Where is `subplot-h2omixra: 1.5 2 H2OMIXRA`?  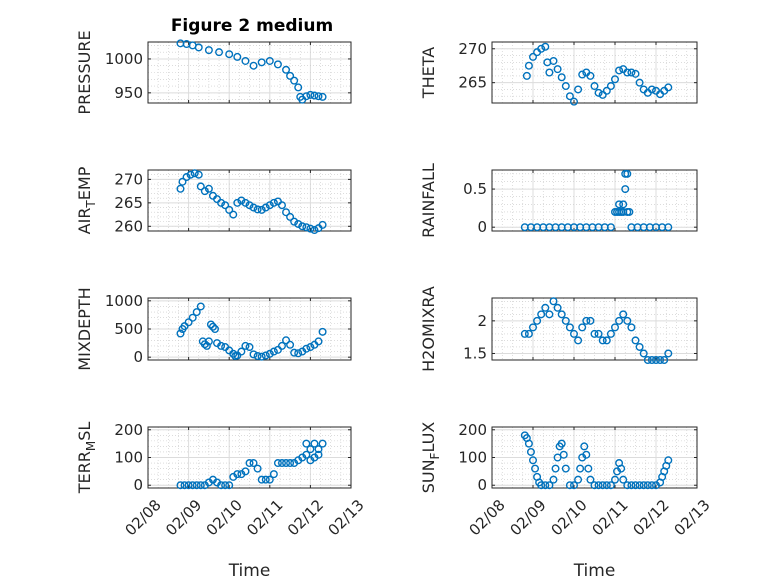
subplot-h2omixra: 1.5 2 H2OMIXRA is located at coordinates (558, 329).